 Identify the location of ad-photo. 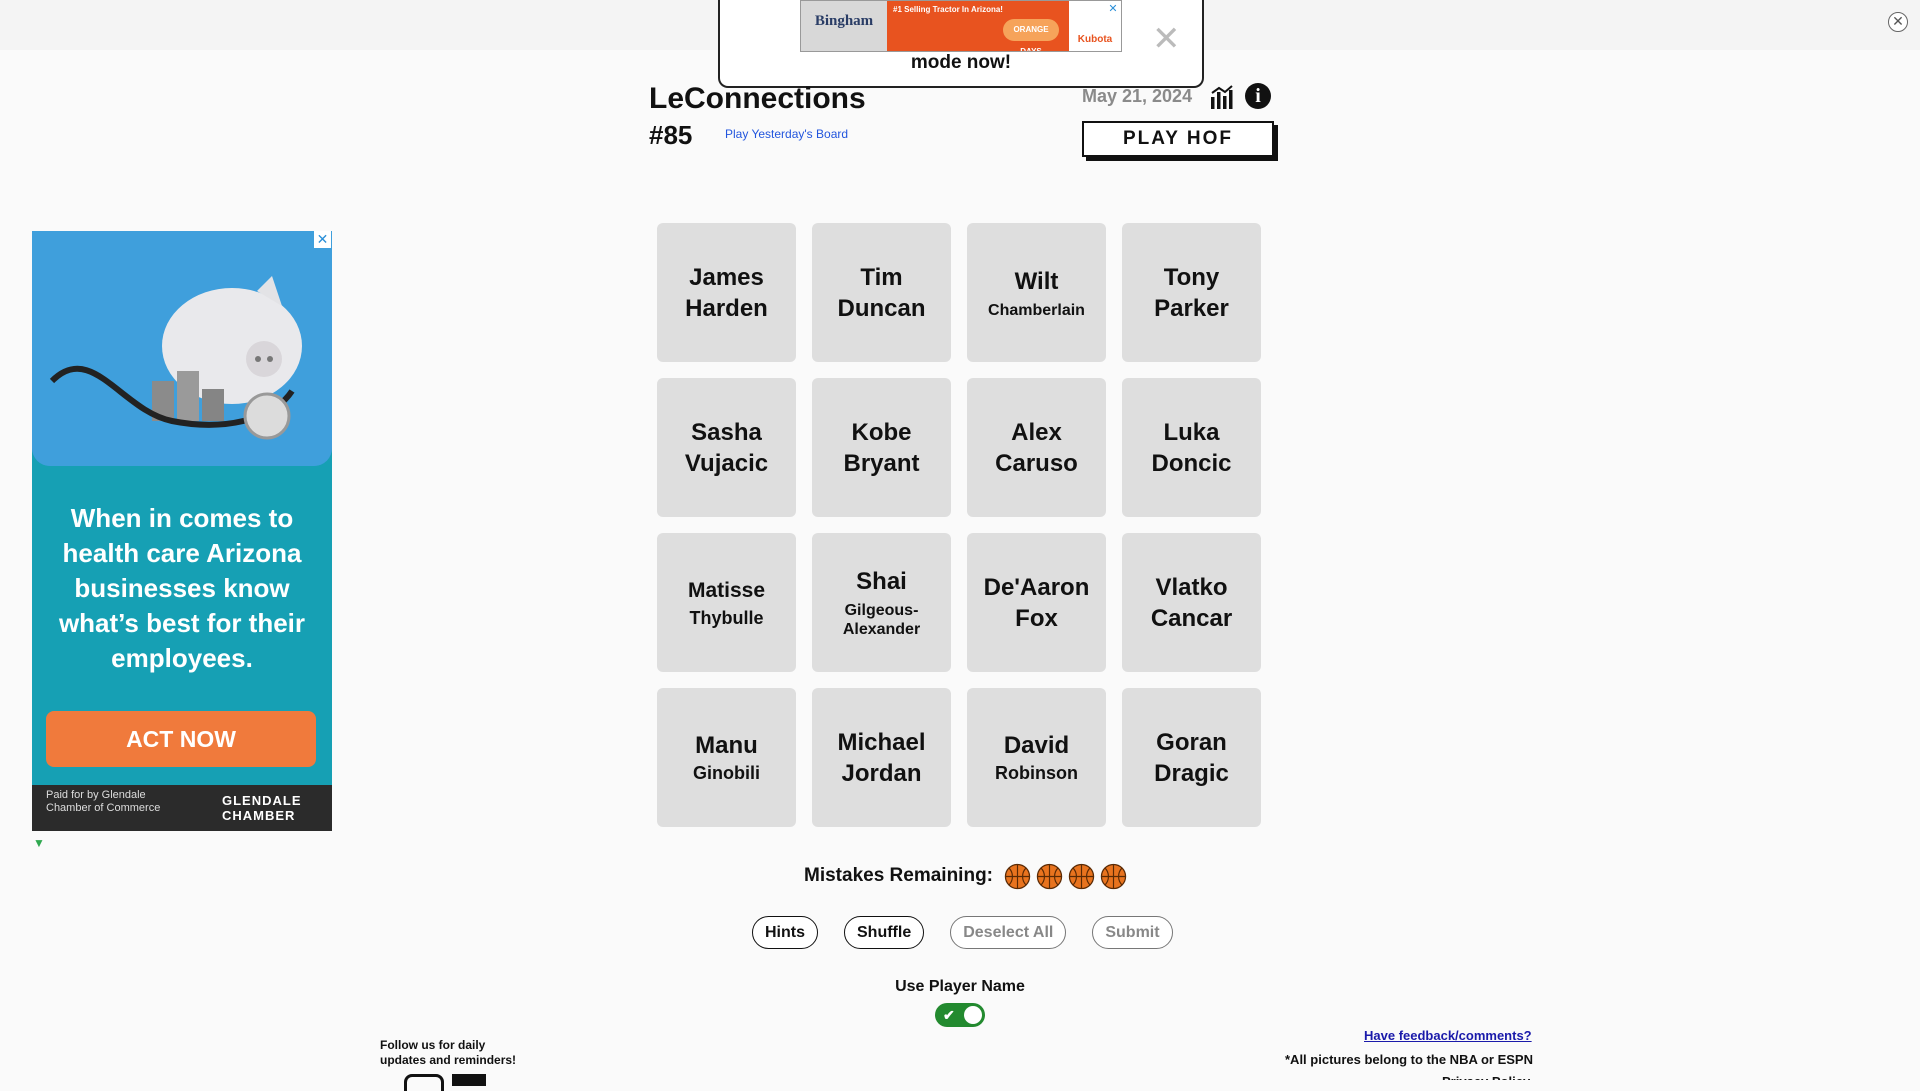
(182, 348).